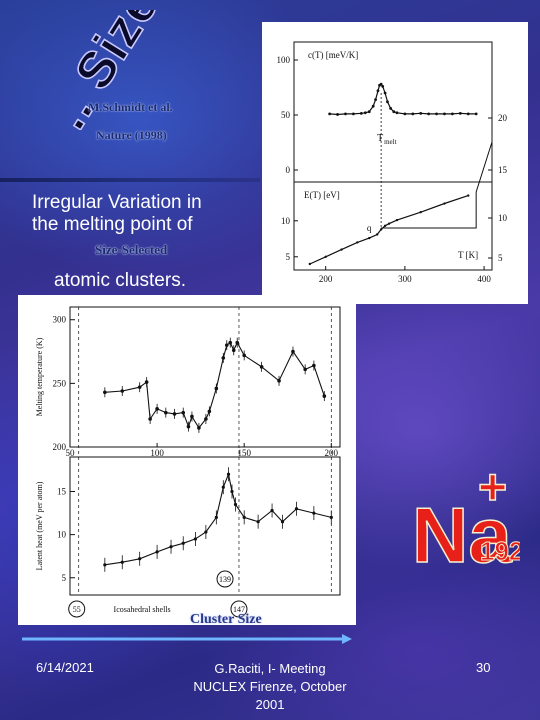  I want to click on left-bottom-axis-label: E(T) [eV], so click(322, 195).